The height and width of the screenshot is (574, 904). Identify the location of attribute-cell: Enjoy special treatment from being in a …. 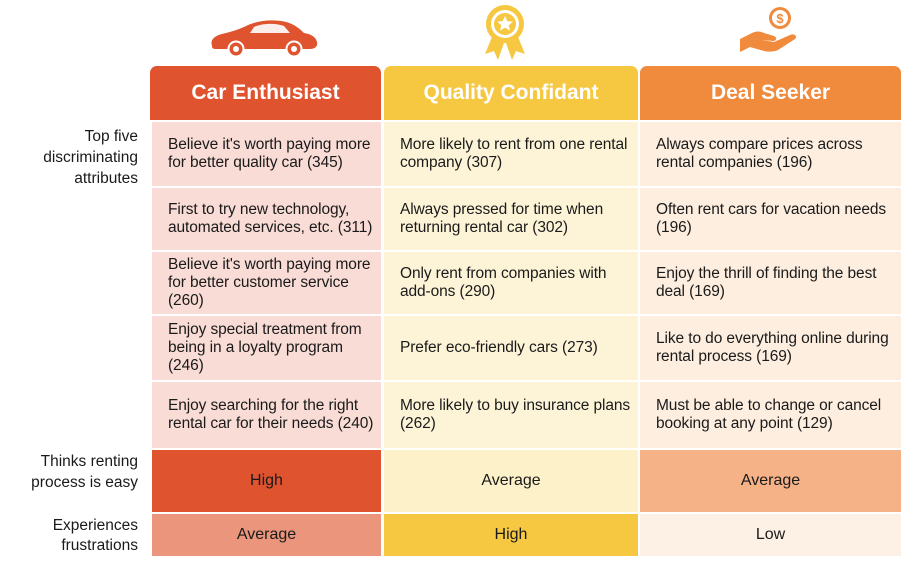
(266, 348).